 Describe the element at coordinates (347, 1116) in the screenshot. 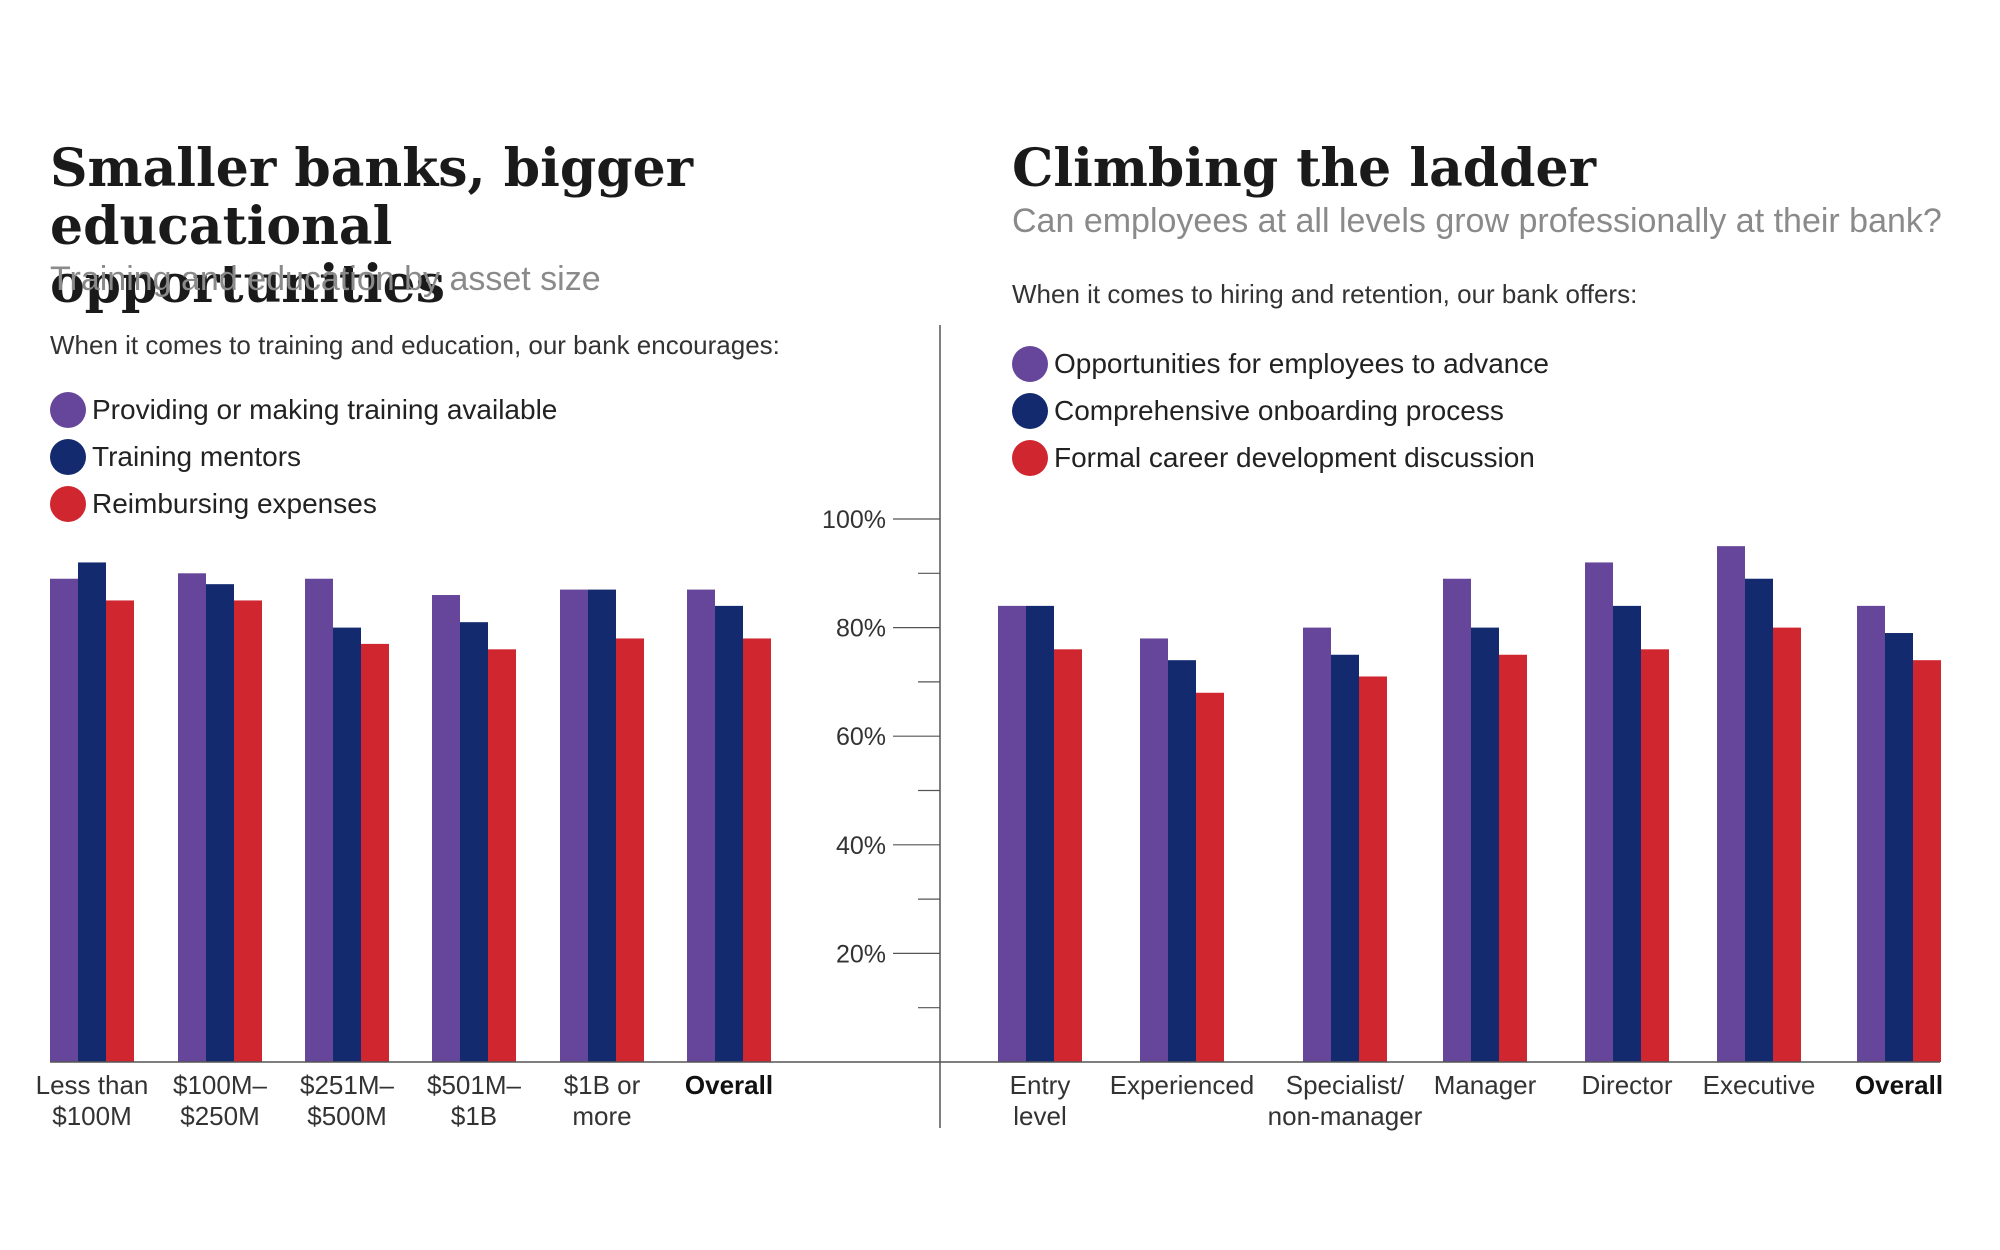

I see `left-category-label: $500M` at that location.